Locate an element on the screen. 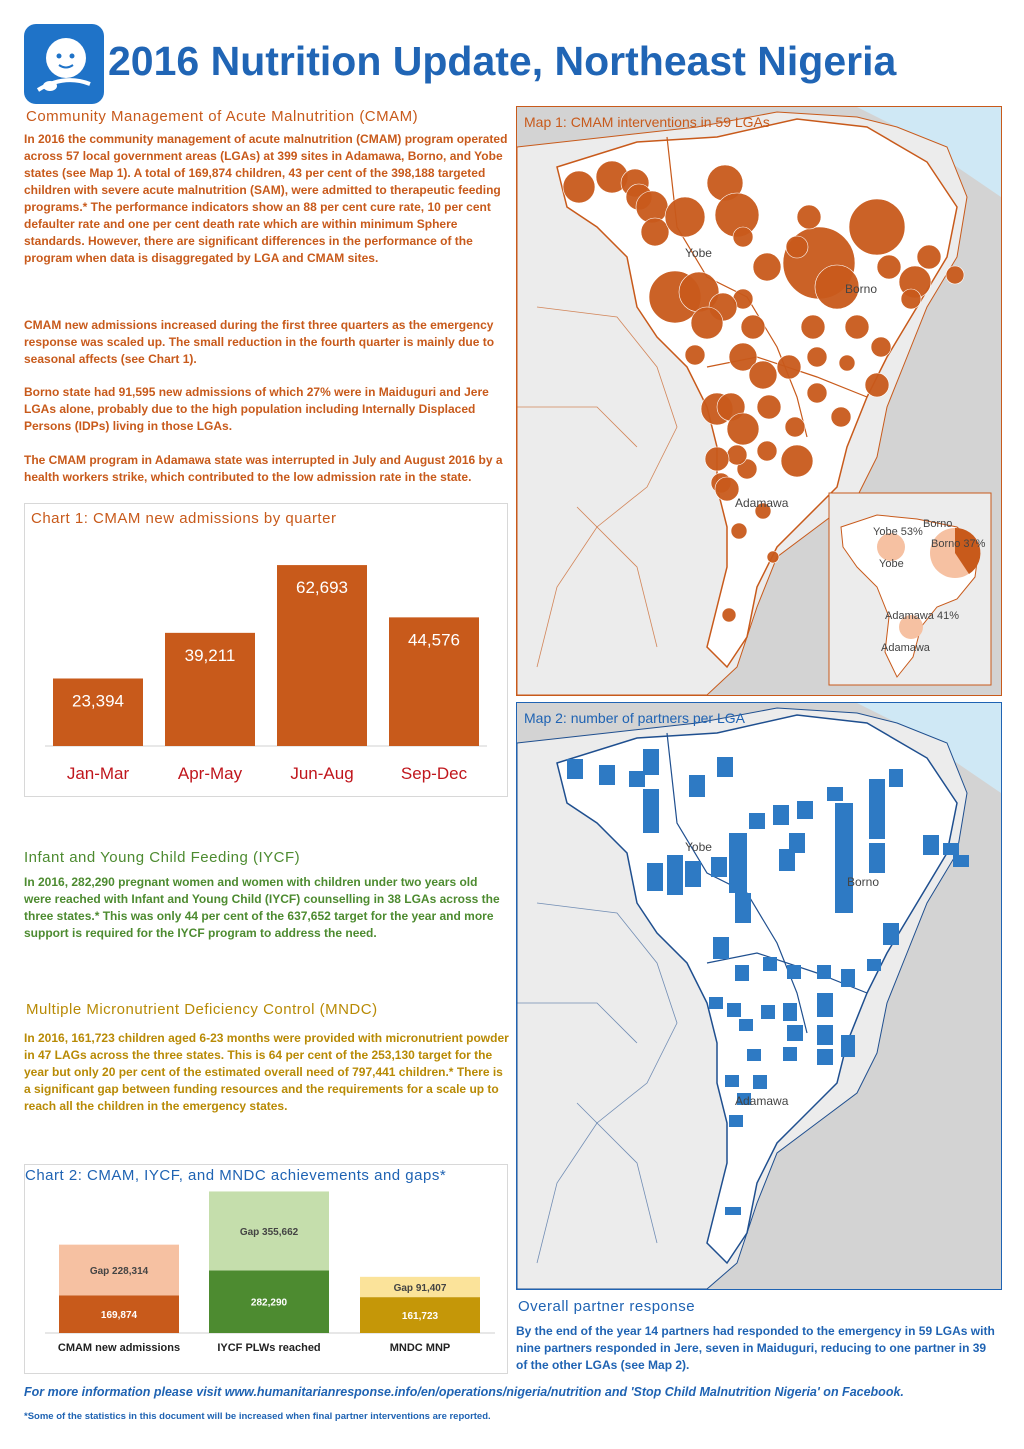  chart2-category-label: IYCF PLWs reached is located at coordinates (268, 1348).